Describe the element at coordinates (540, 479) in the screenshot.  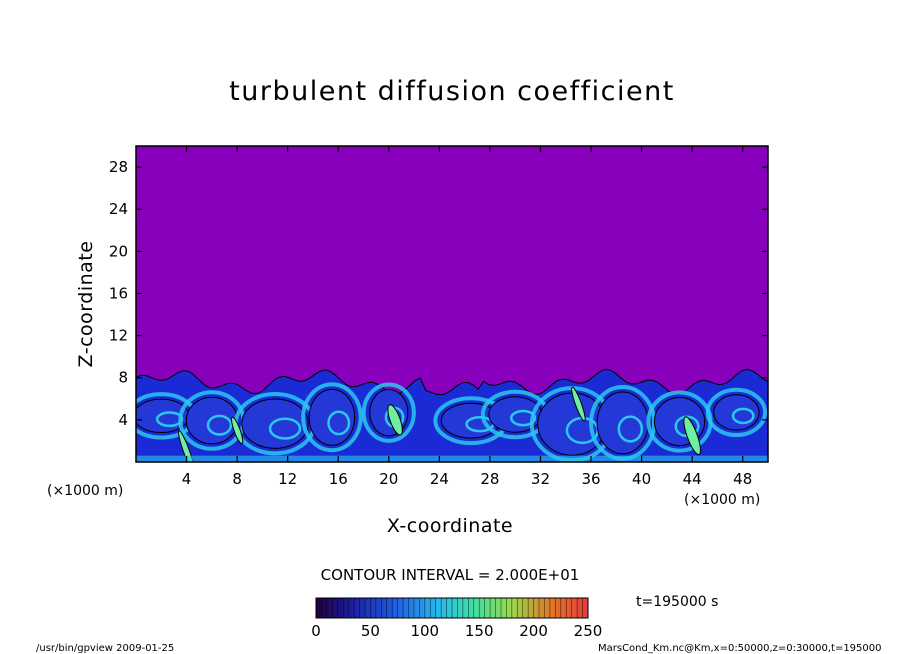
I see `x-tick-label: 32` at that location.